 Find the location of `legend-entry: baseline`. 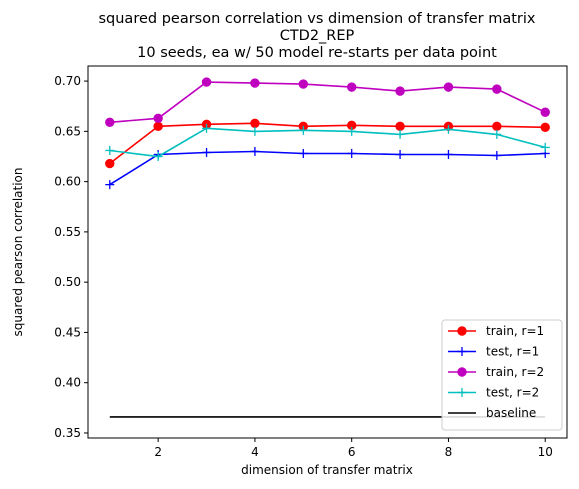

legend-entry: baseline is located at coordinates (492, 413).